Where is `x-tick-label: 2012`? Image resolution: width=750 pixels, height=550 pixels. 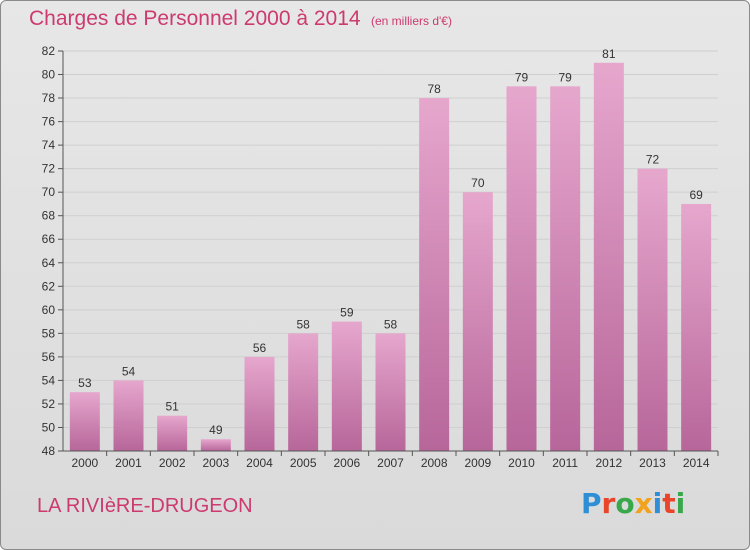 x-tick-label: 2012 is located at coordinates (608, 463).